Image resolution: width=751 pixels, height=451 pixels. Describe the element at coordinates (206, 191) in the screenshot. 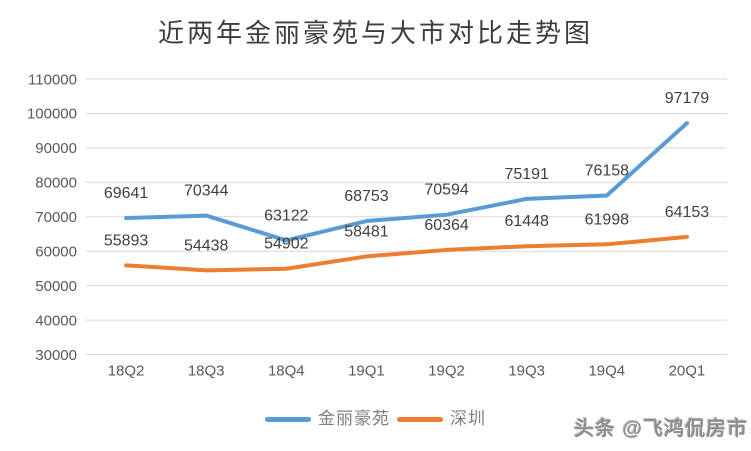

I see `data-label: 70344` at that location.